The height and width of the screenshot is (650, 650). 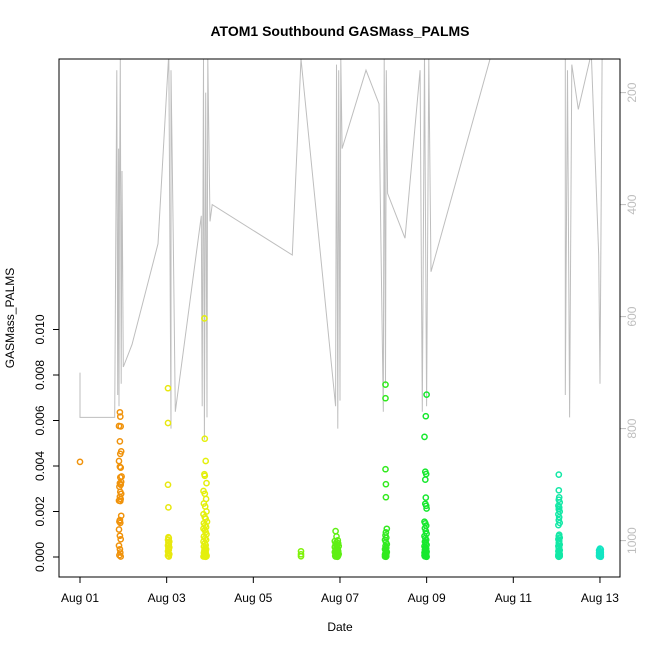 What do you see at coordinates (632, 540) in the screenshot?
I see `right-tick-label: 1000` at bounding box center [632, 540].